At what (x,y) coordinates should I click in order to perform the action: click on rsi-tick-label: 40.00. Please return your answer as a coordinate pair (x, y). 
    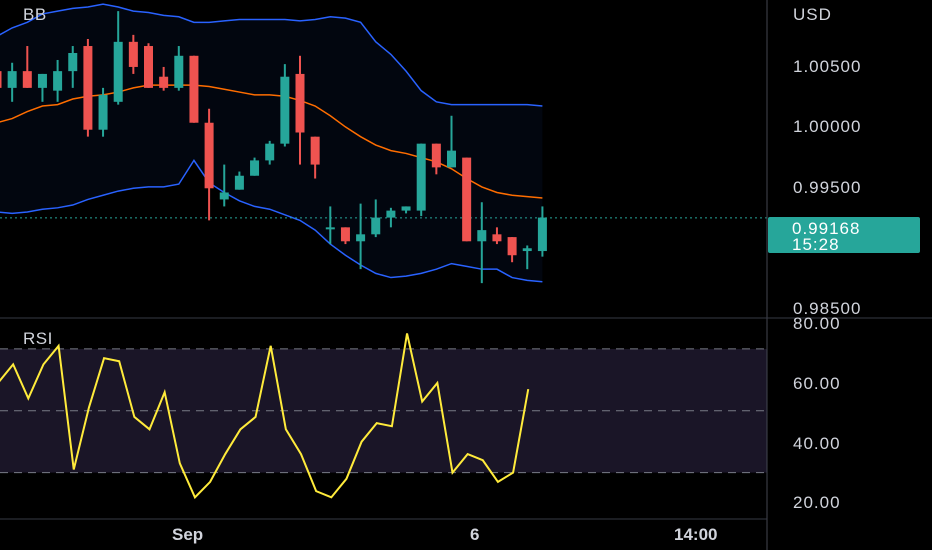
    Looking at the image, I should click on (817, 443).